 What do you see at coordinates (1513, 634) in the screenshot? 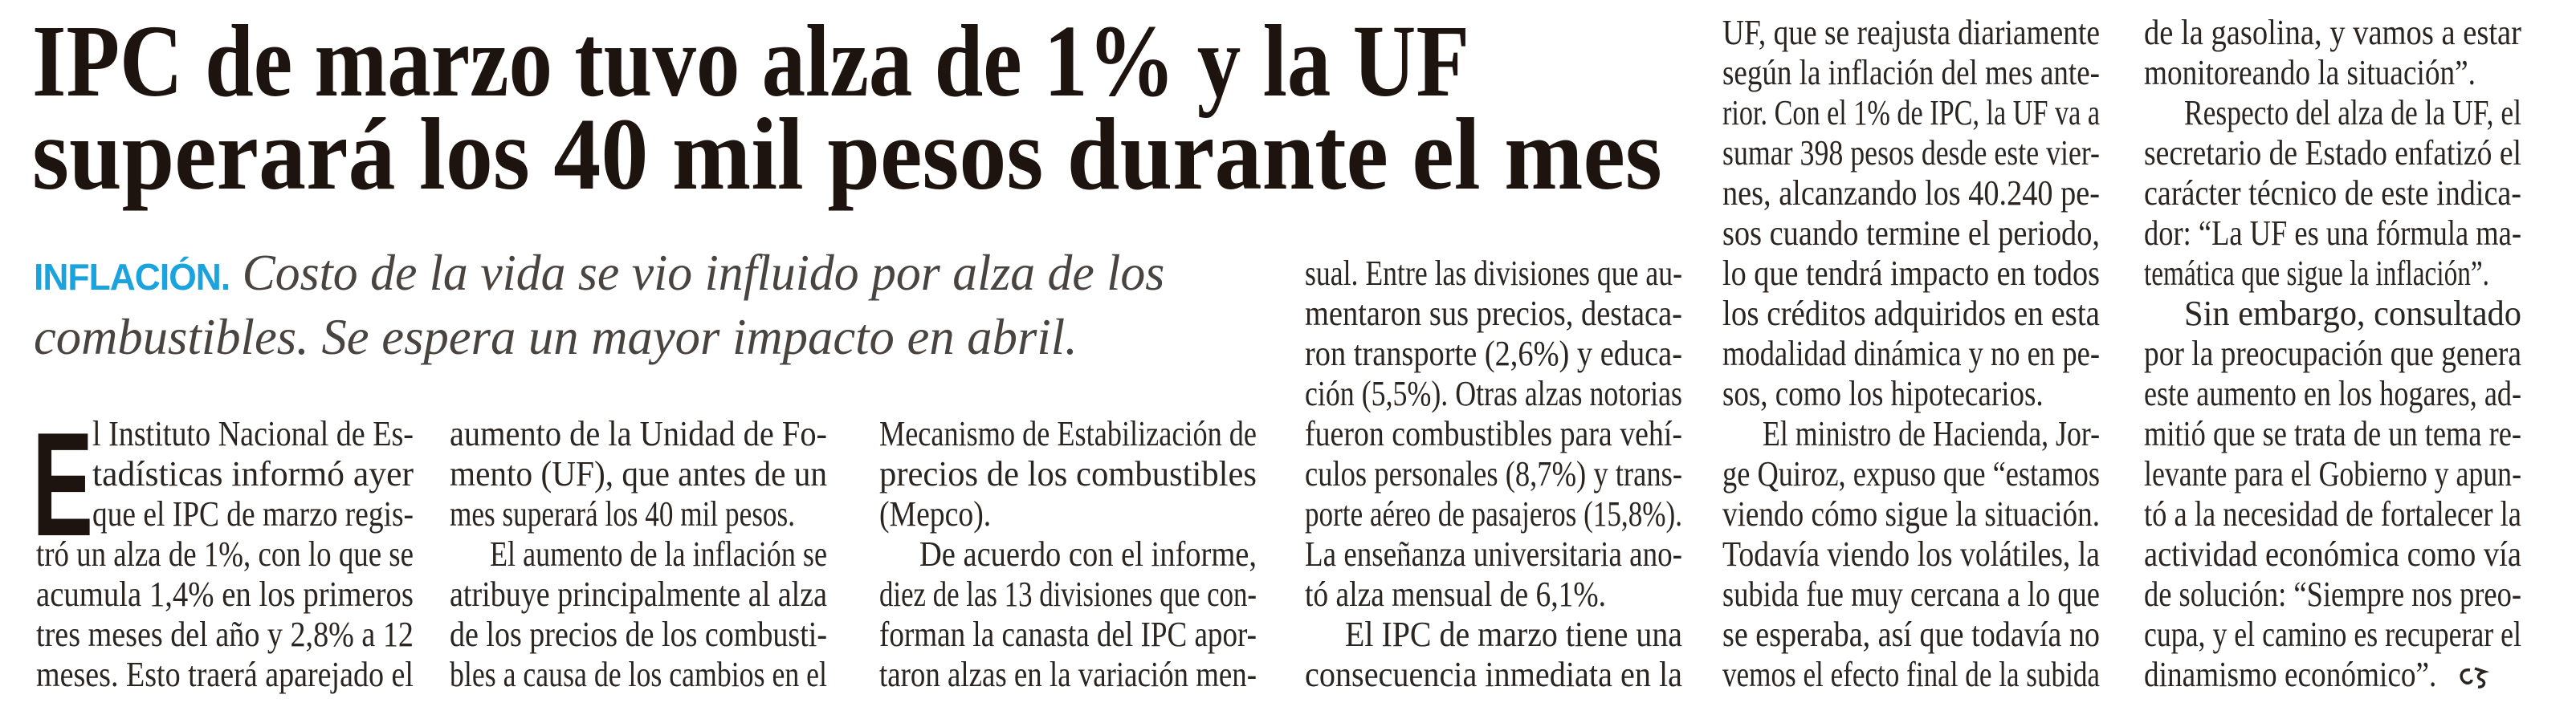
I see `text-line-content: El IPC de marzo tiene una` at bounding box center [1513, 634].